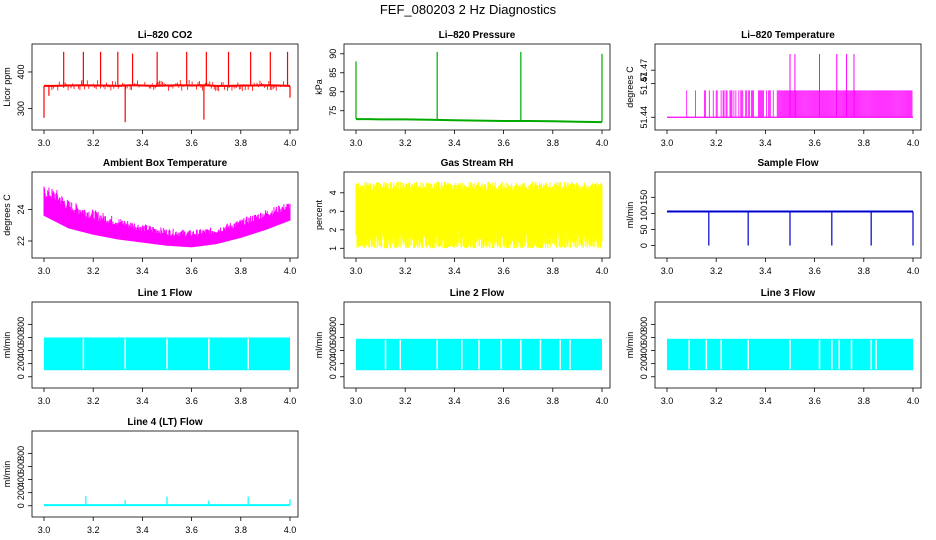  What do you see at coordinates (333, 54) in the screenshot?
I see `y-tick-label: 90` at bounding box center [333, 54].